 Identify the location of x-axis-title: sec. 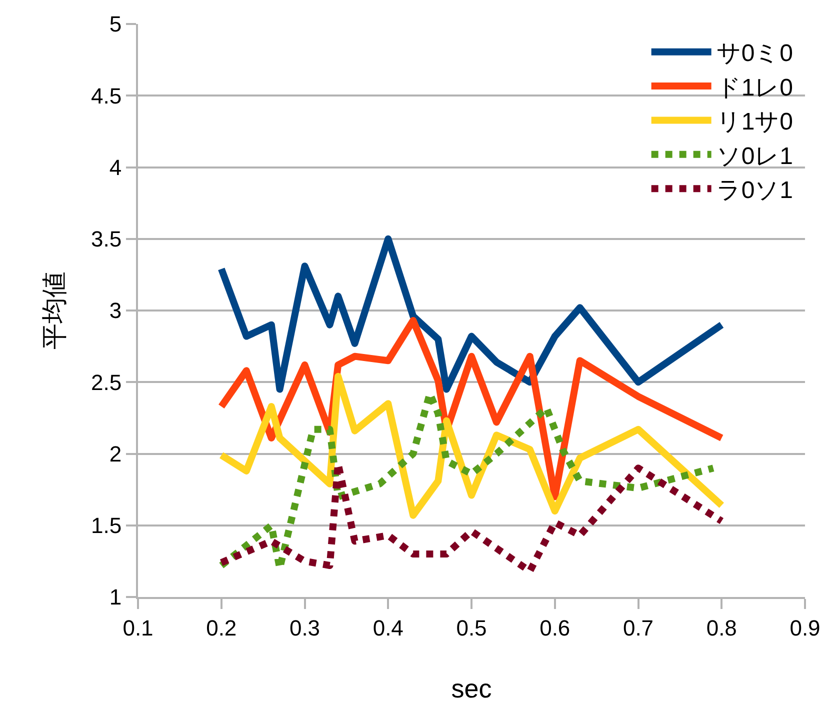
(471, 689).